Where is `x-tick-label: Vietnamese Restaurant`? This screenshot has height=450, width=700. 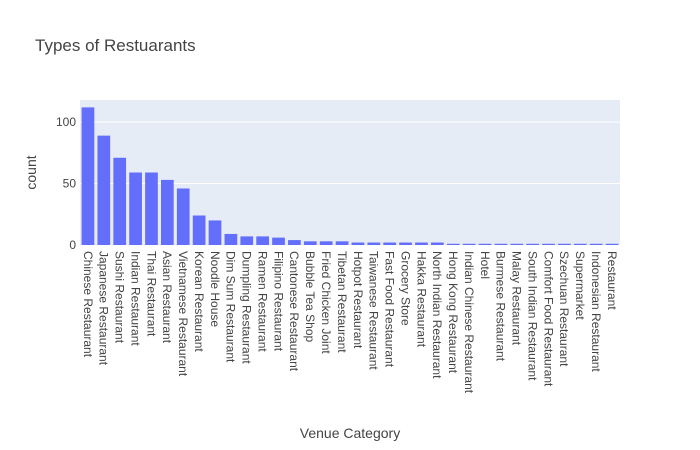 x-tick-label: Vietnamese Restaurant is located at coordinates (183, 314).